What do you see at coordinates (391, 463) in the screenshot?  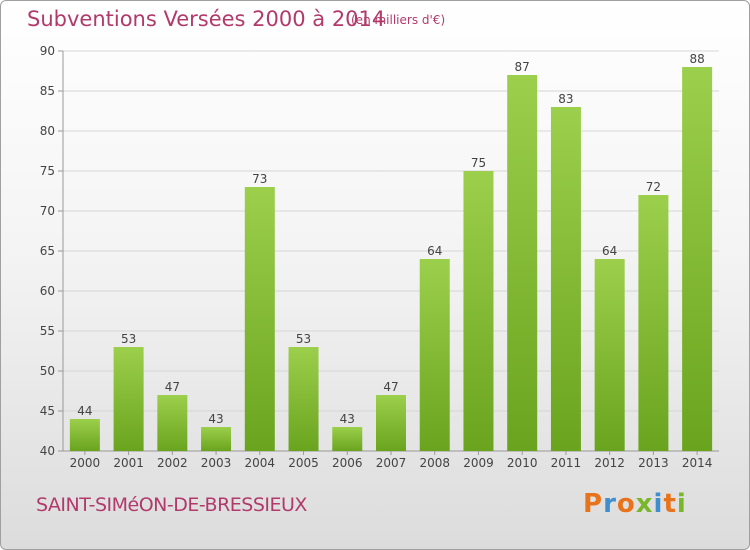 I see `x-tick-label-2007: 2007` at bounding box center [391, 463].